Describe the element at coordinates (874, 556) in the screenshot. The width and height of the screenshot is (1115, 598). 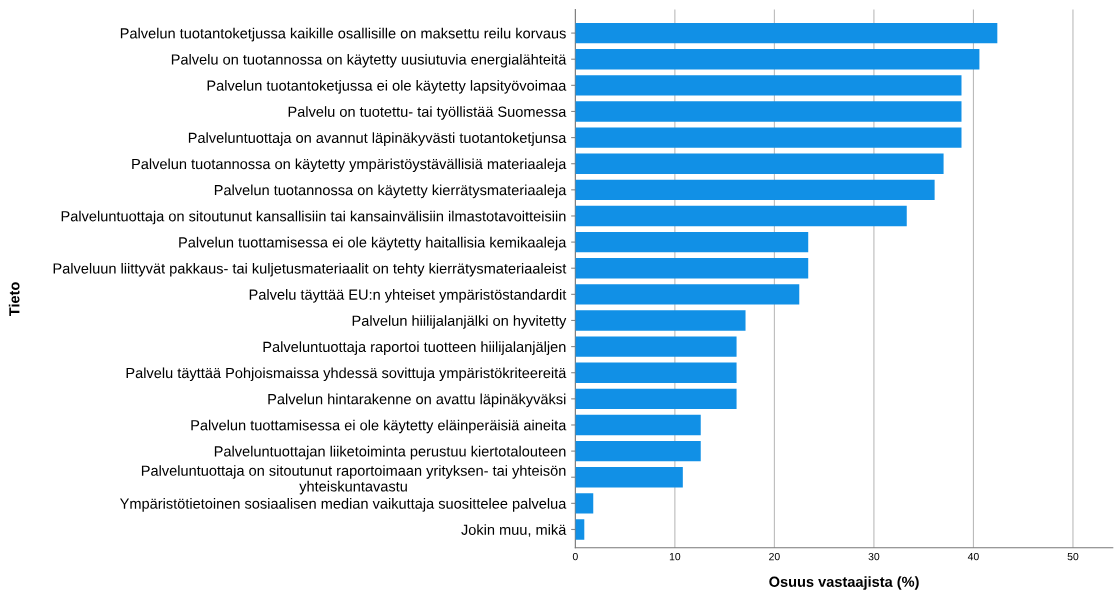
I see `x-tick-label: 30` at that location.